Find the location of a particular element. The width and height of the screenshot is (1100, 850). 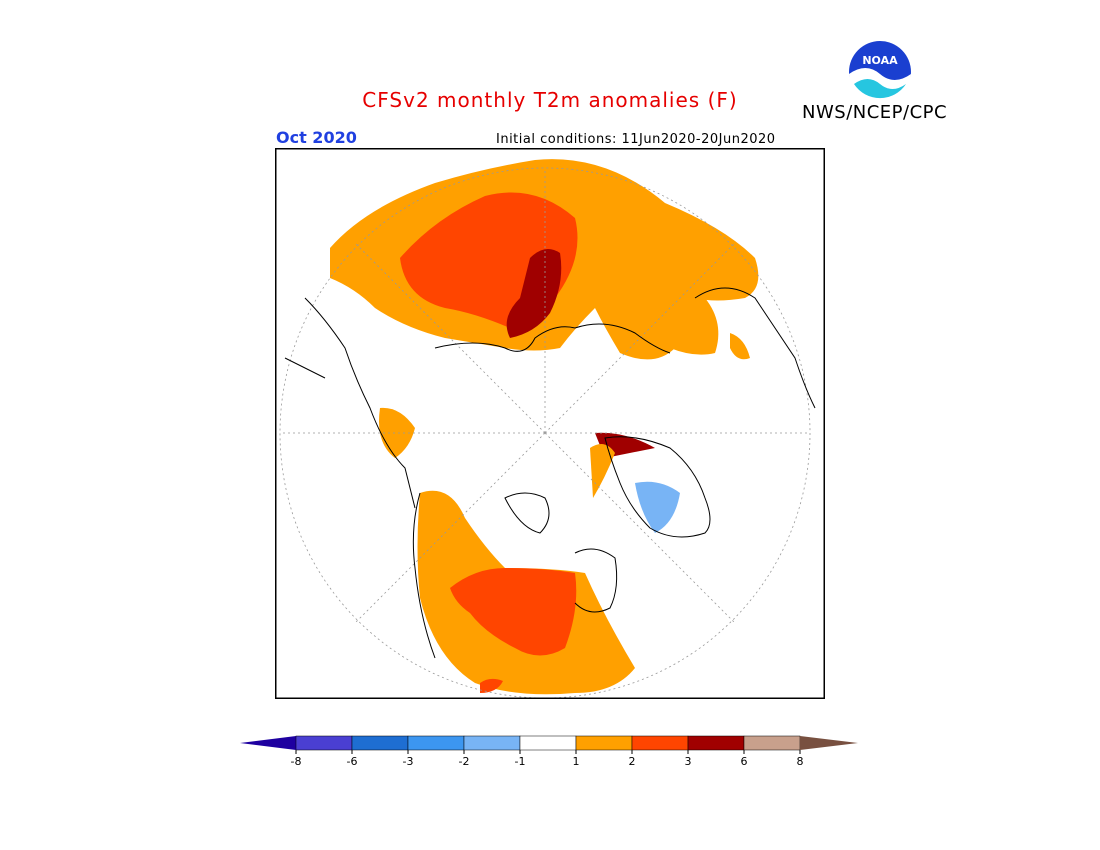

anomaly-region-beringia is located at coordinates (740, 346).